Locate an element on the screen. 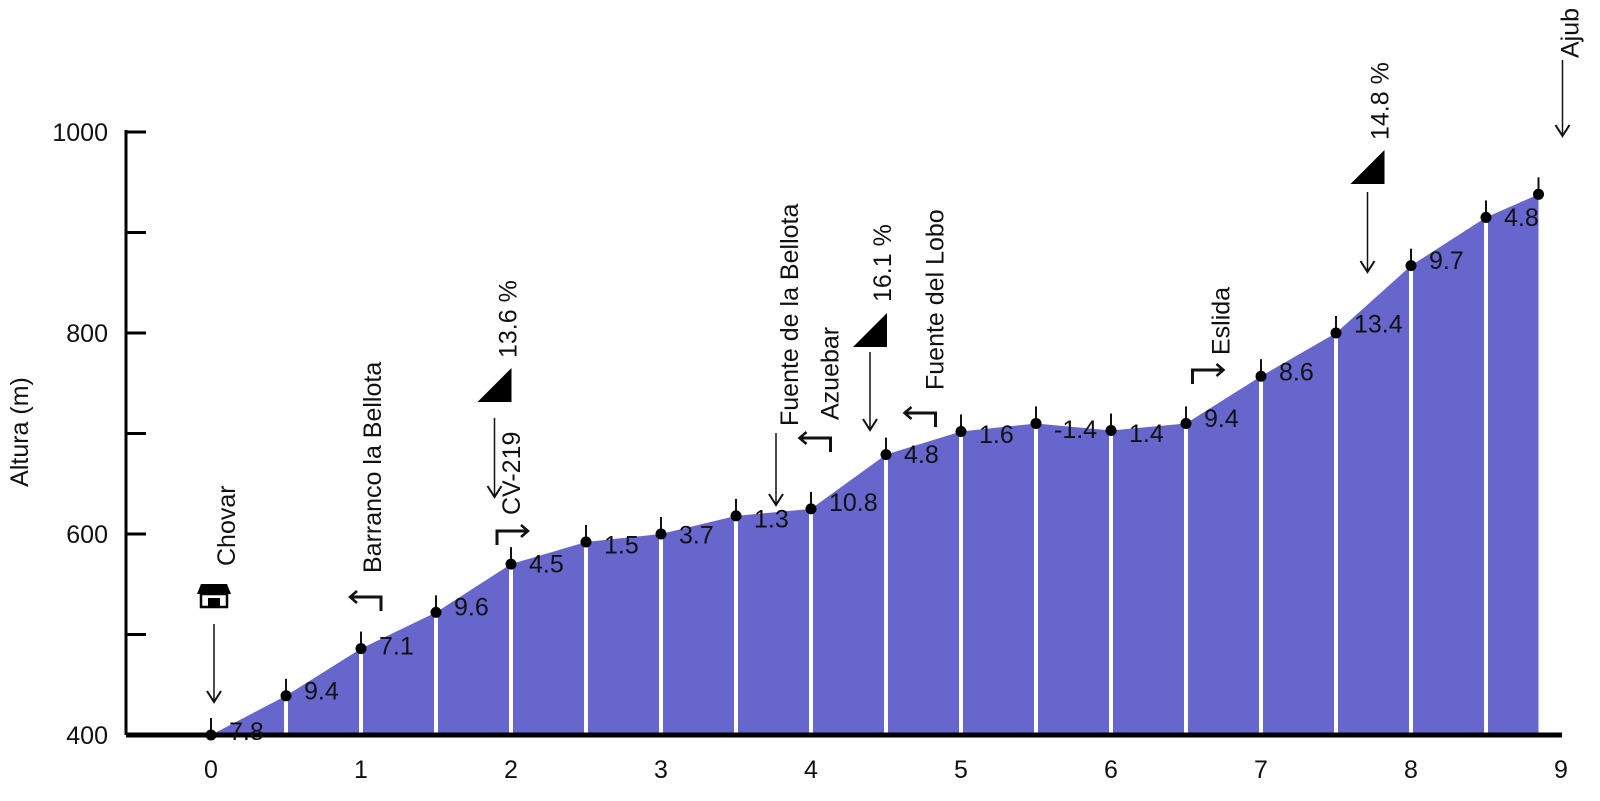  x-tick-label: 7 is located at coordinates (1261, 770).